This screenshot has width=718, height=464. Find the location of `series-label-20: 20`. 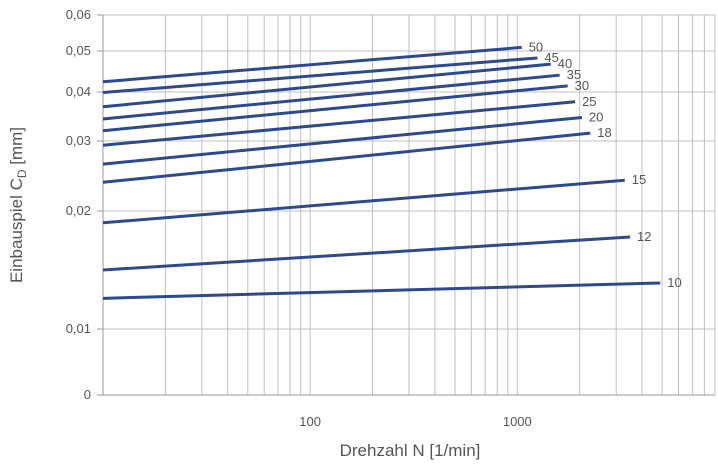

series-label-20: 20 is located at coordinates (596, 116).